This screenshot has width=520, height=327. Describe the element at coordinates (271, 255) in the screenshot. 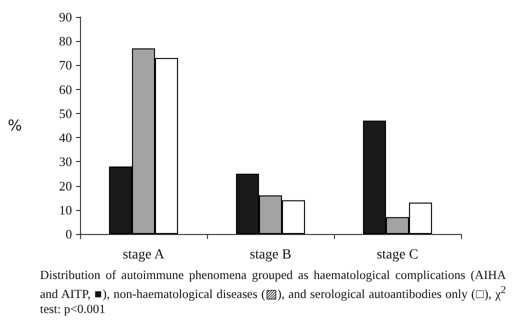

I see `x-tick-label: stage B` at that location.